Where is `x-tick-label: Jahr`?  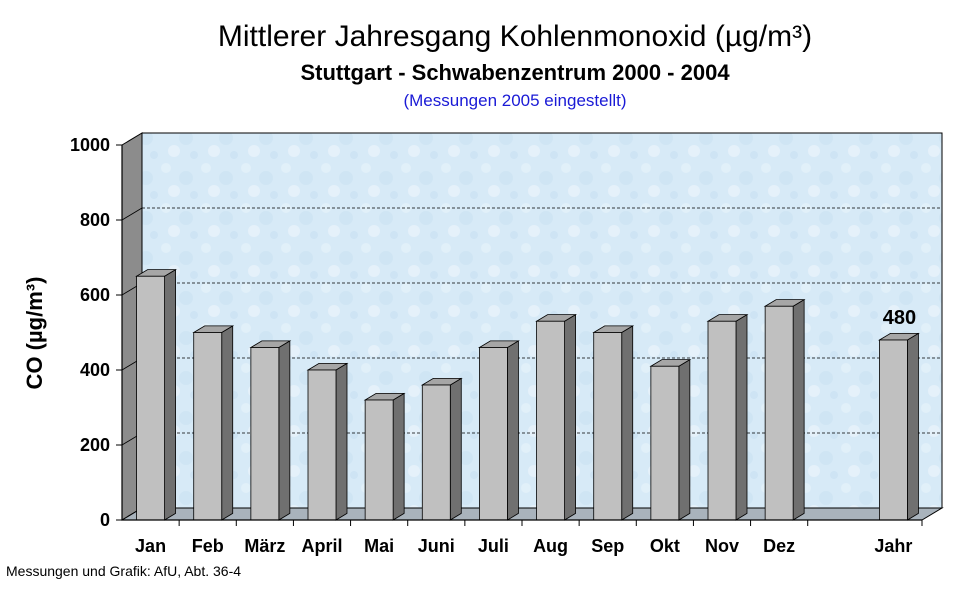
x-tick-label: Jahr is located at coordinates (893, 546).